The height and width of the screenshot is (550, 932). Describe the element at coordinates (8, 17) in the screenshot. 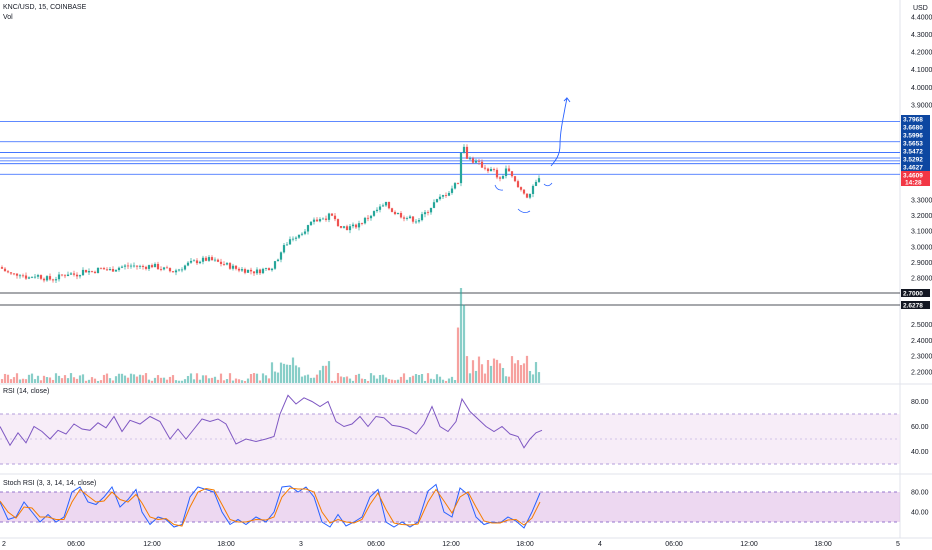

I see `volume-legend: Vol` at that location.